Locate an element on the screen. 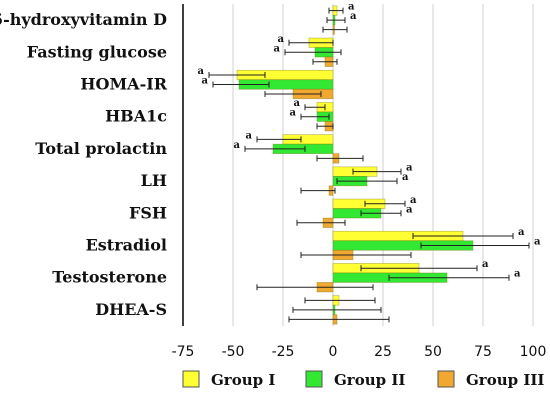 The image size is (550, 401). category-label: DHEA-S is located at coordinates (131, 309).